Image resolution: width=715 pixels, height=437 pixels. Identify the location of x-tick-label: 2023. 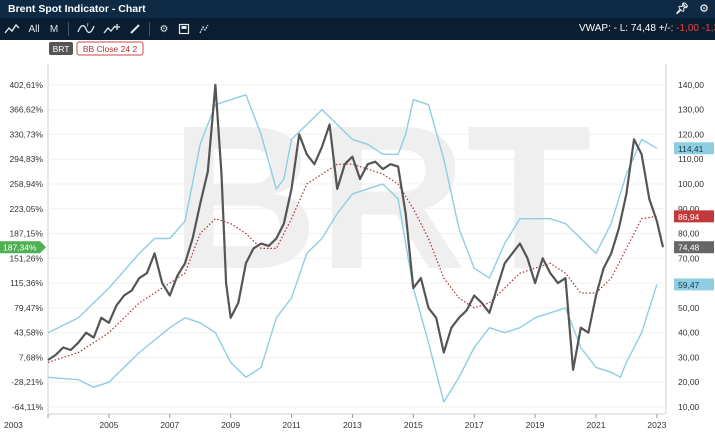
(656, 425).